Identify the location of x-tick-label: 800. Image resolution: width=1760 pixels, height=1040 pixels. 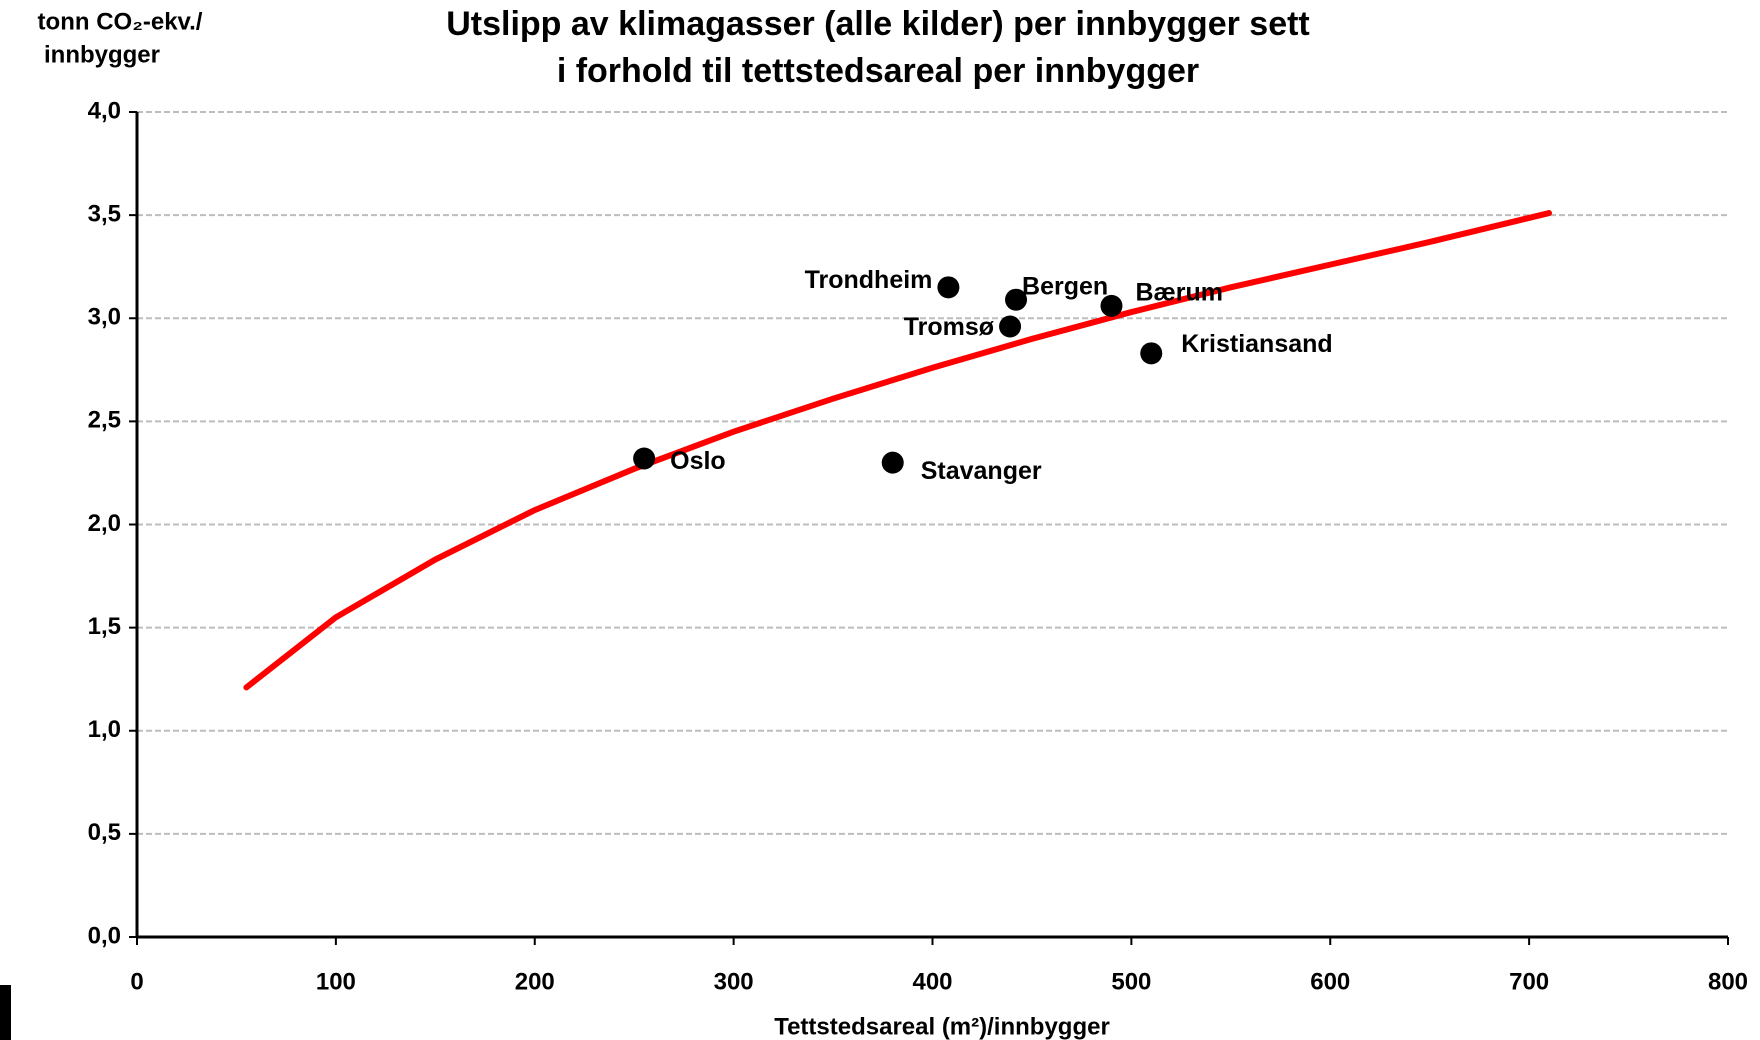
(1728, 981).